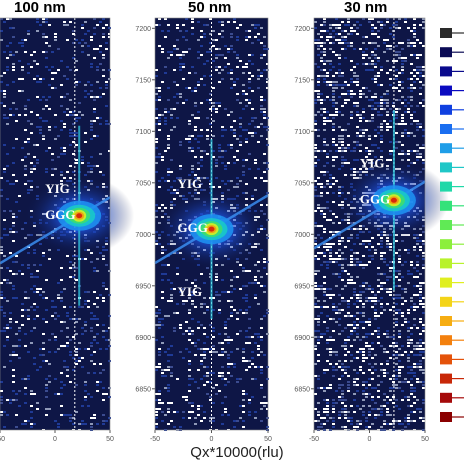 The height and width of the screenshot is (474, 474). I want to click on panel-title-100nm: 100 nm, so click(40, 8).